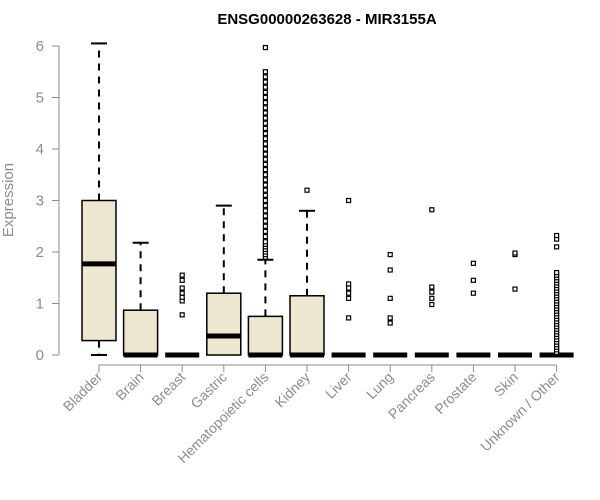  I want to click on y-tick-label: 5, so click(40, 98).